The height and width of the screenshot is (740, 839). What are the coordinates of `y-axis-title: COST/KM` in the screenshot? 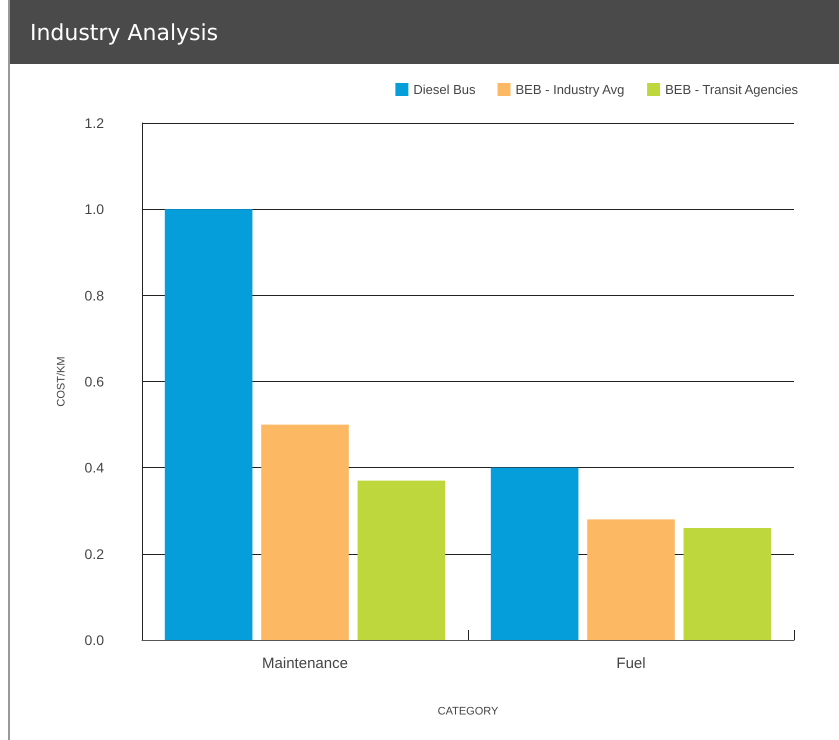 It's located at (62, 381).